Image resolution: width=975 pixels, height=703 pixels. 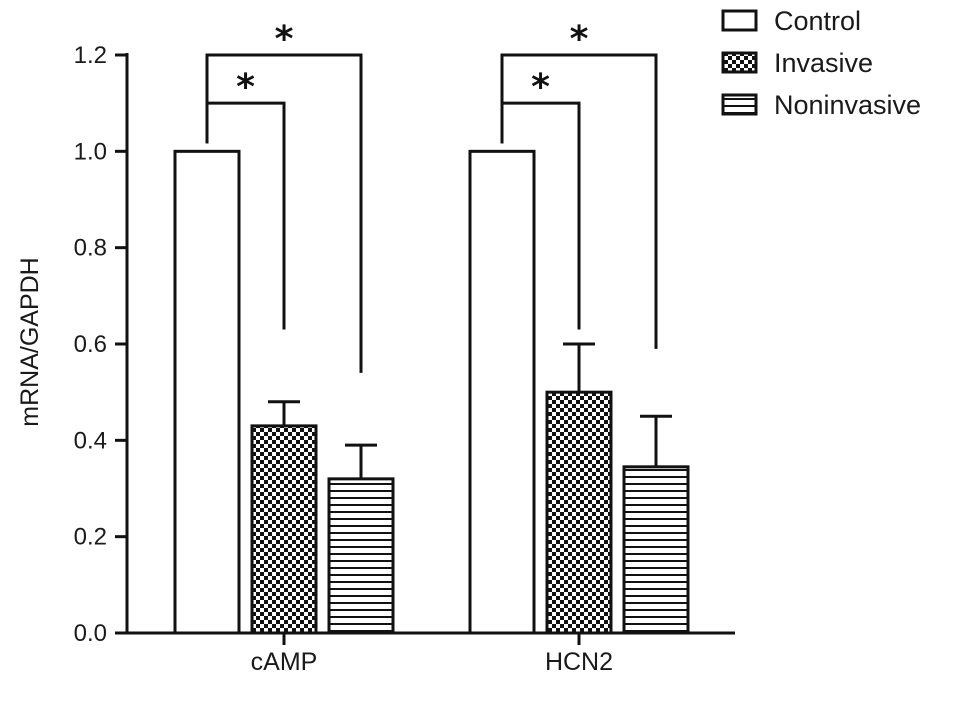 I want to click on y-axis-label: mRNA/GAPDH, so click(x=30, y=341).